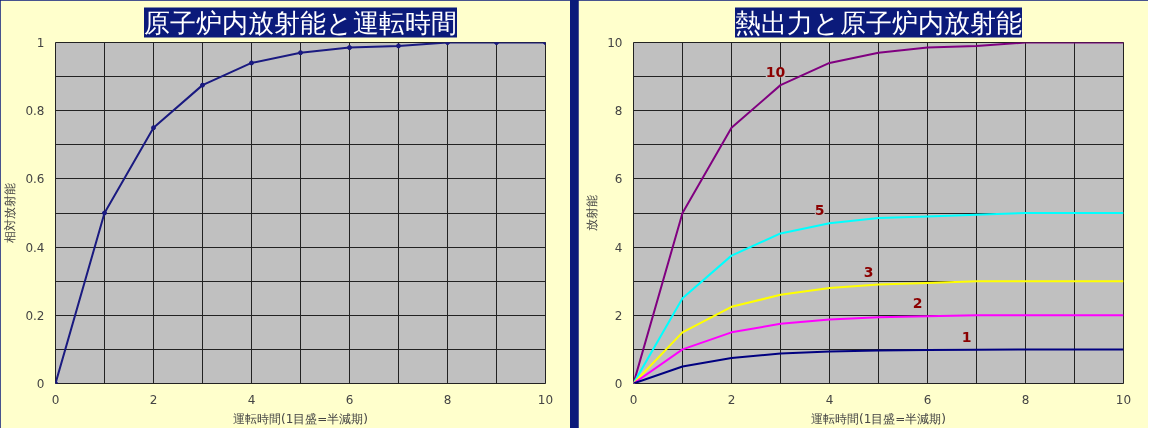 The width and height of the screenshot is (1150, 432). What do you see at coordinates (300, 22) in the screenshot?
I see `chart-title: 原子炉内放射能と運転時間` at bounding box center [300, 22].